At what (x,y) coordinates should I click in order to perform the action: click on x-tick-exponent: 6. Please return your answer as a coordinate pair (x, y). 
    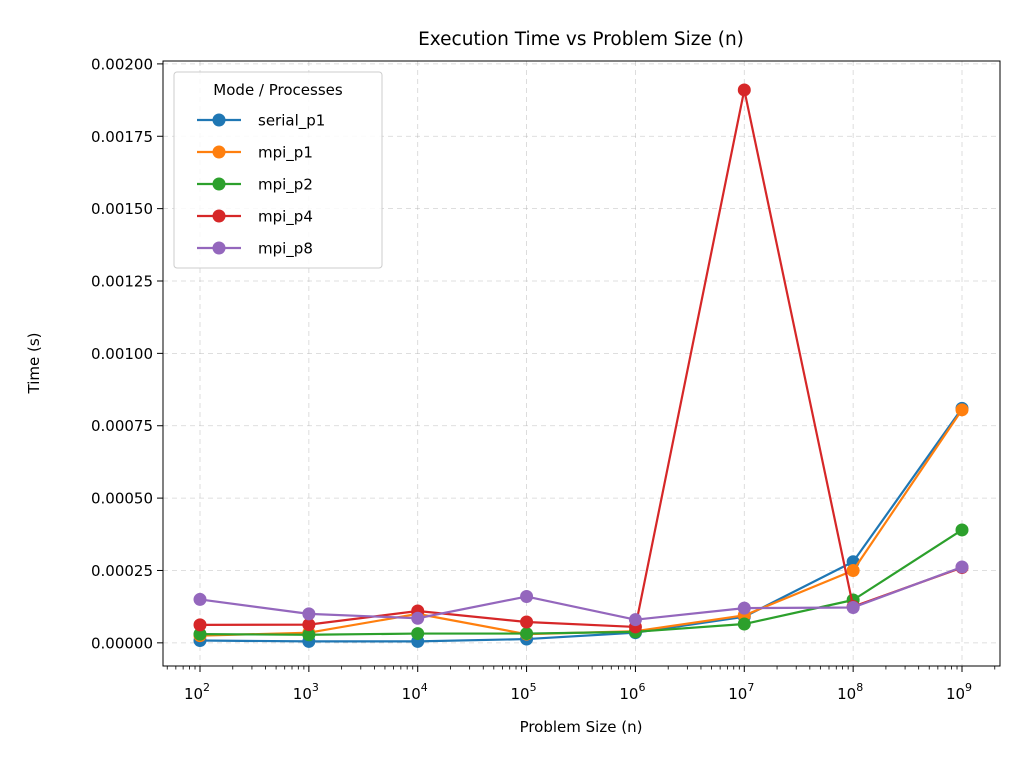
    Looking at the image, I should click on (641, 687).